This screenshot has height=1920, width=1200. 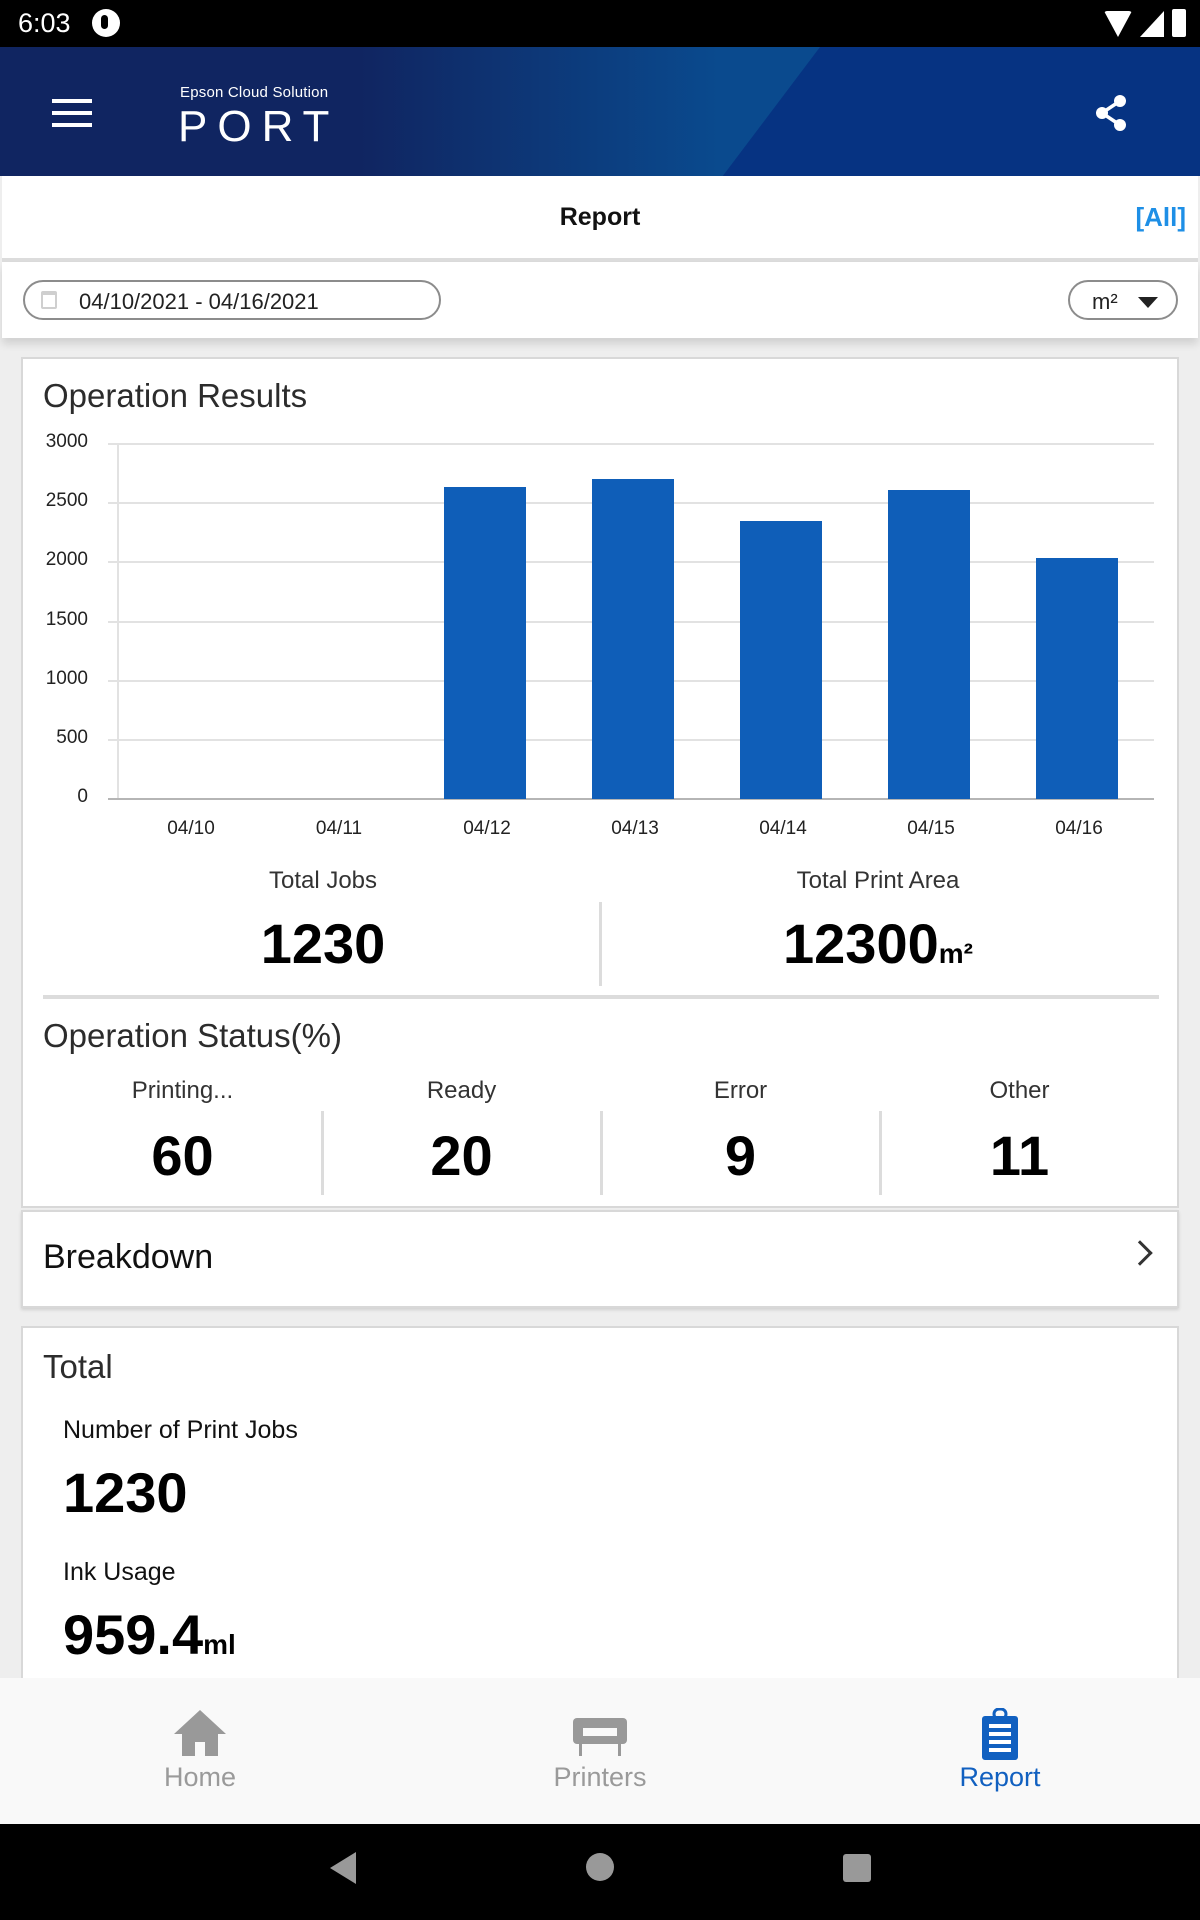 I want to click on print-jobs-value: 1230, so click(x=125, y=1492).